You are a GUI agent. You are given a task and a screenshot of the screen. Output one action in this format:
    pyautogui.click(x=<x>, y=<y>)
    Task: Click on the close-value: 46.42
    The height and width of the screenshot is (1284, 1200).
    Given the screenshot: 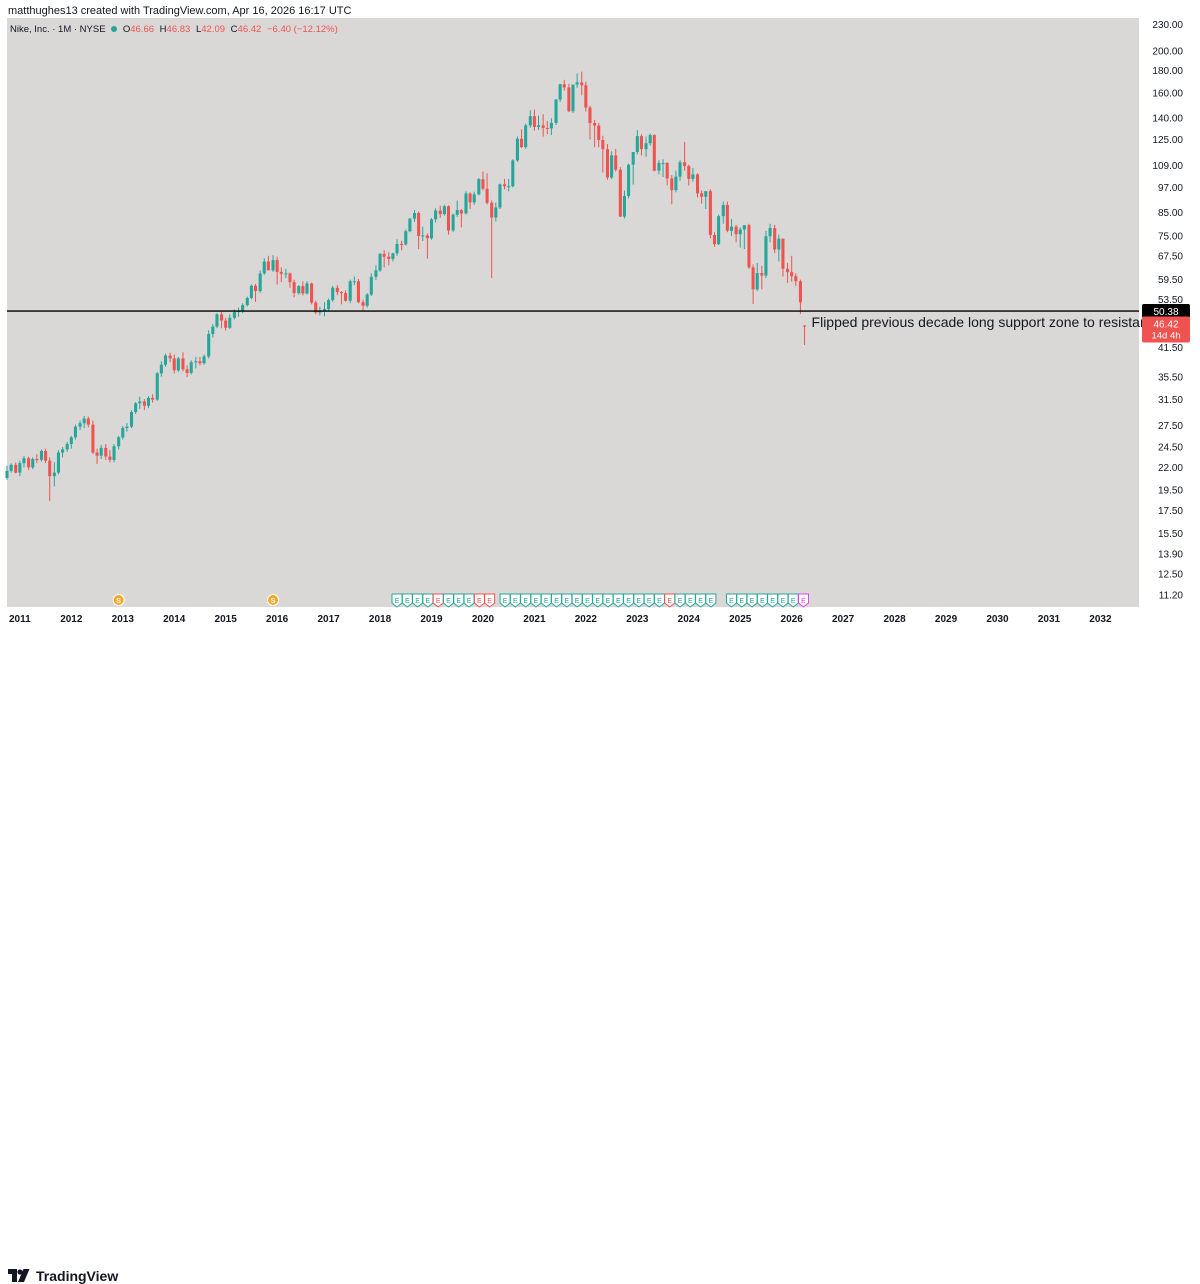 What is the action you would take?
    pyautogui.click(x=249, y=29)
    